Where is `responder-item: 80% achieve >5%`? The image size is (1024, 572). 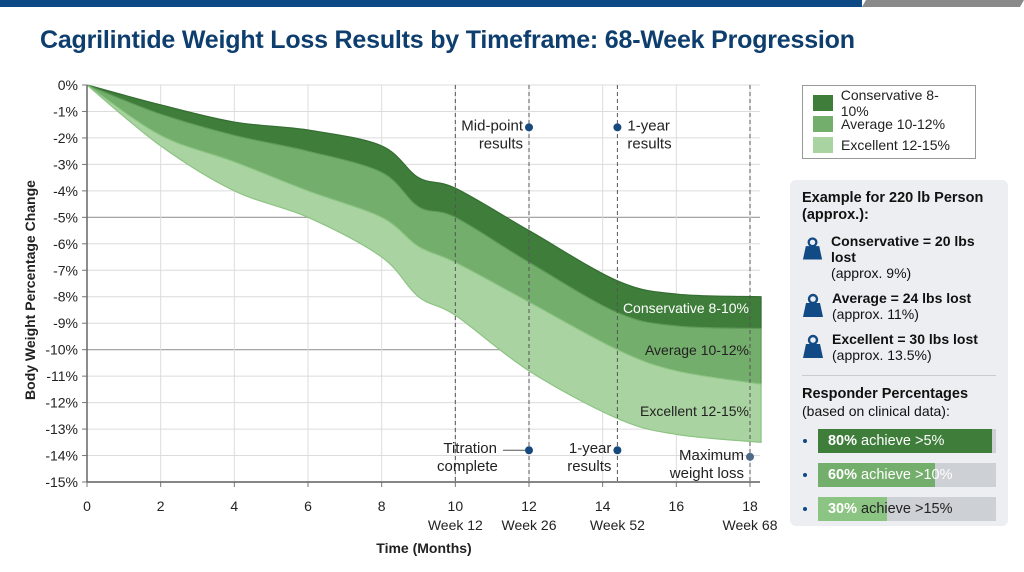
responder-item: 80% achieve >5% is located at coordinates (899, 441).